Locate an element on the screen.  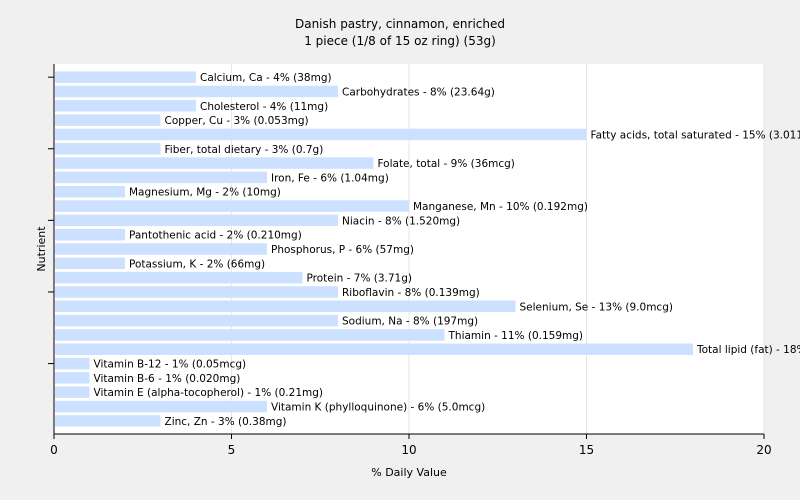
bar-label: Copper, Cu - 3% (0.053mg) is located at coordinates (237, 121).